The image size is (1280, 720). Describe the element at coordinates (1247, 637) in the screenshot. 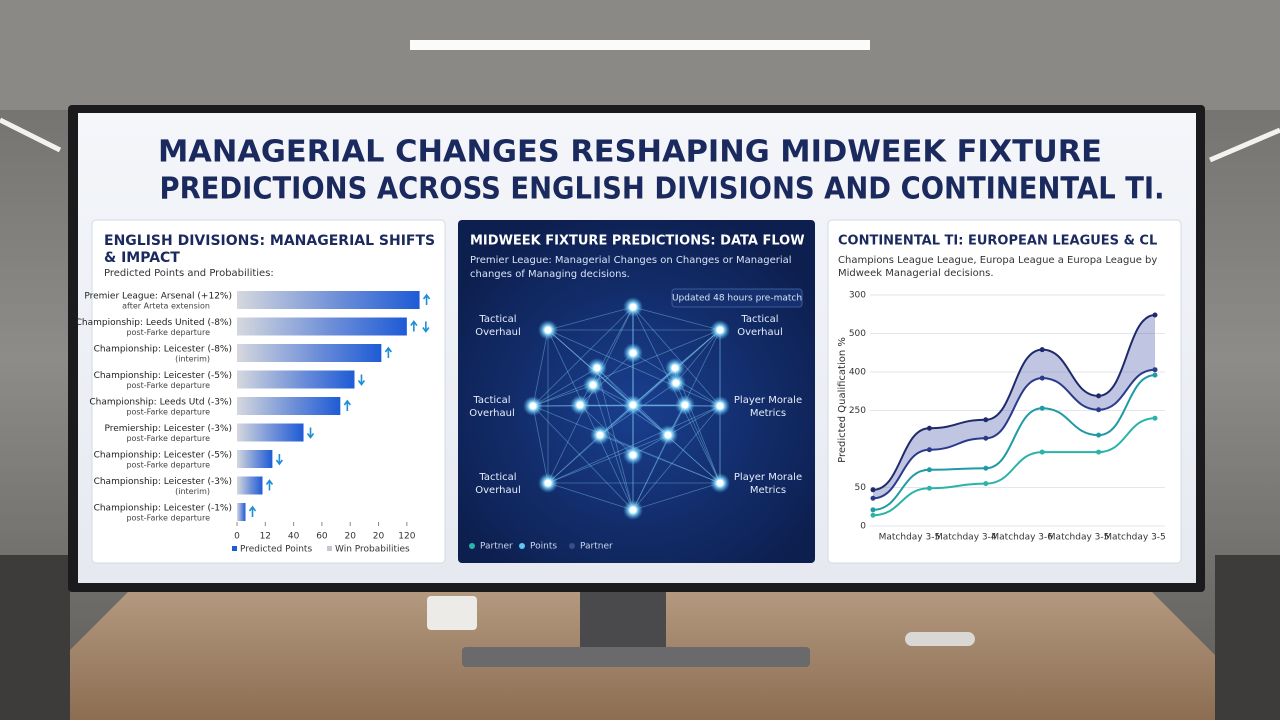

I see `chair` at that location.